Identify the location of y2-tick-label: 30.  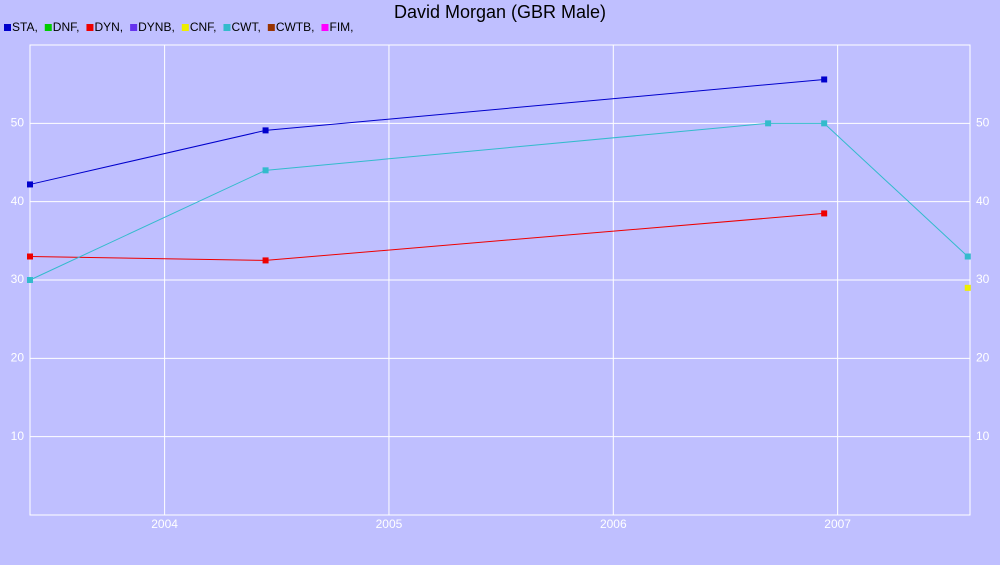
(983, 279).